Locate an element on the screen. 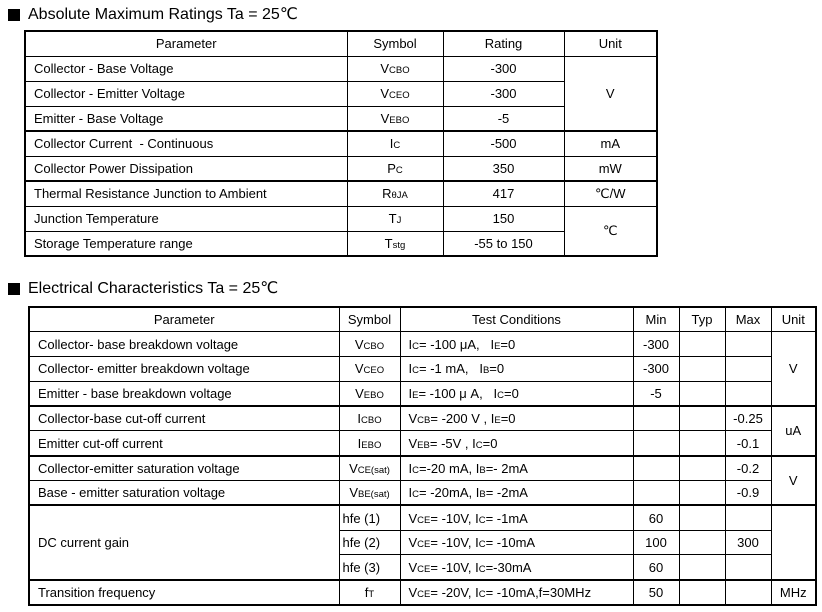  cell-text: = -1mA is located at coordinates (506, 518).